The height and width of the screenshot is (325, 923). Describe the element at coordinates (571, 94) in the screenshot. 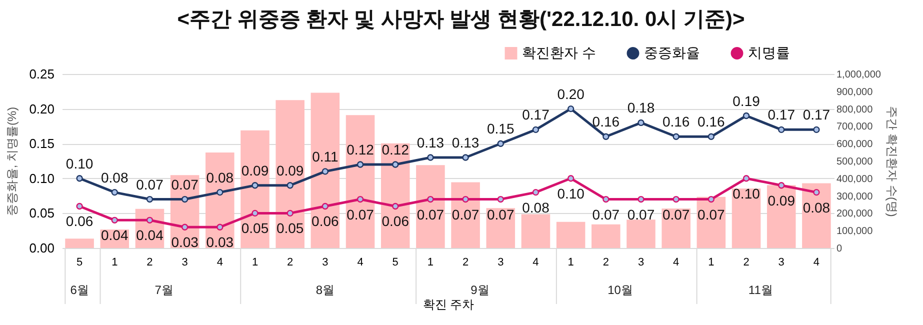

I see `data-label: 0.20` at that location.